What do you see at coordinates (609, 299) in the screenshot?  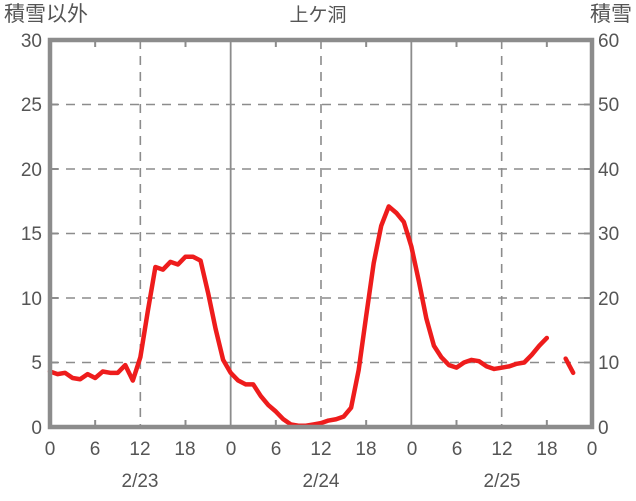 I see `ytick-right-20: 20` at bounding box center [609, 299].